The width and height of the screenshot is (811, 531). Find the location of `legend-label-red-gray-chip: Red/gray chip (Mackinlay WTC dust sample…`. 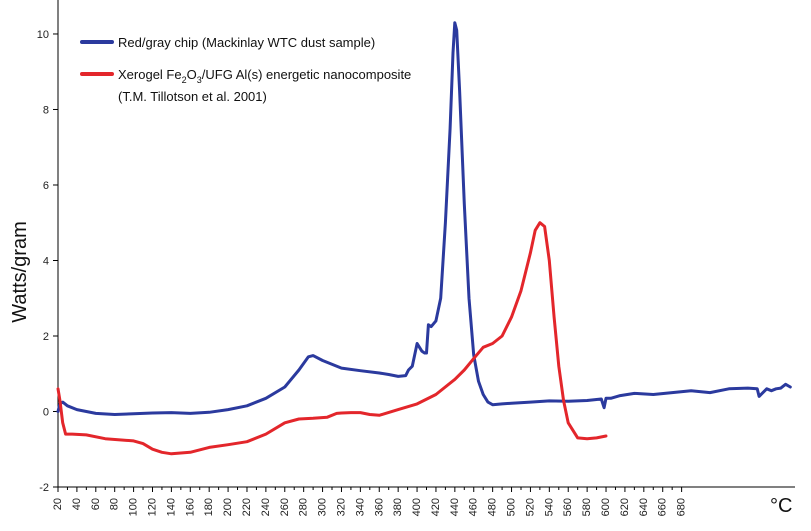

legend-label-red-gray-chip: Red/gray chip (Mackinlay WTC dust sample… is located at coordinates (246, 42).